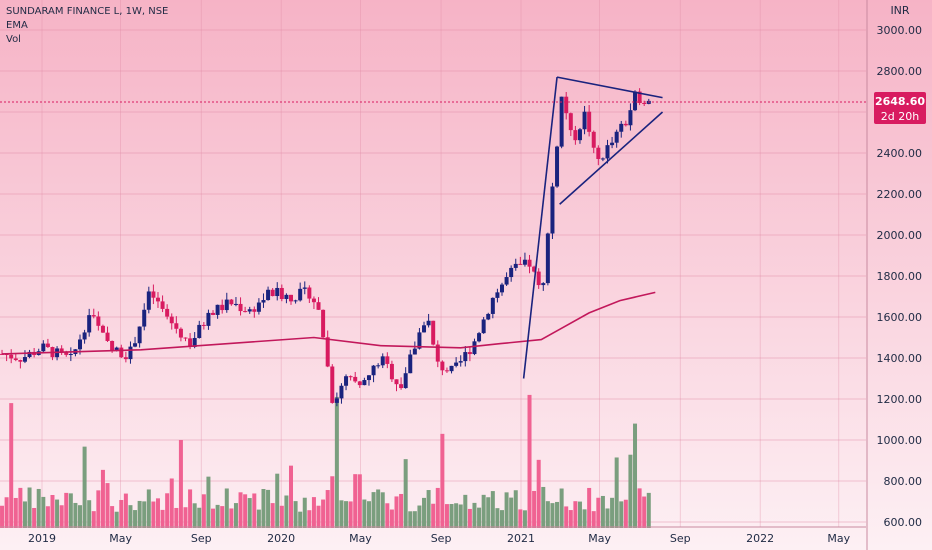 The height and width of the screenshot is (550, 932). Describe the element at coordinates (593, 227) in the screenshot. I see `trendlines` at that location.